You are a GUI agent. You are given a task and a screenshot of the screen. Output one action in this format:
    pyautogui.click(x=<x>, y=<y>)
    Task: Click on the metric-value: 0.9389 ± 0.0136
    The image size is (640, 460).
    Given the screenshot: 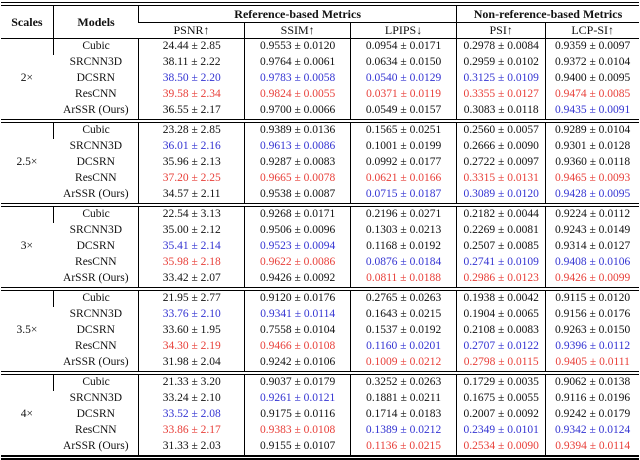 What is the action you would take?
    pyautogui.click(x=297, y=129)
    